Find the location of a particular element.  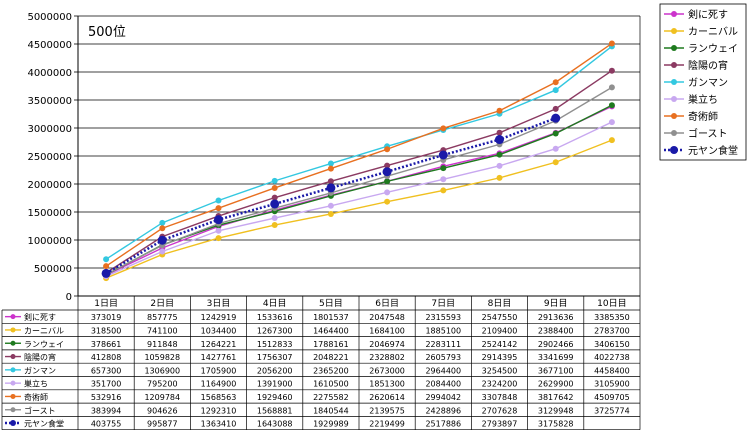

data-label: 911848 is located at coordinates (162, 344).